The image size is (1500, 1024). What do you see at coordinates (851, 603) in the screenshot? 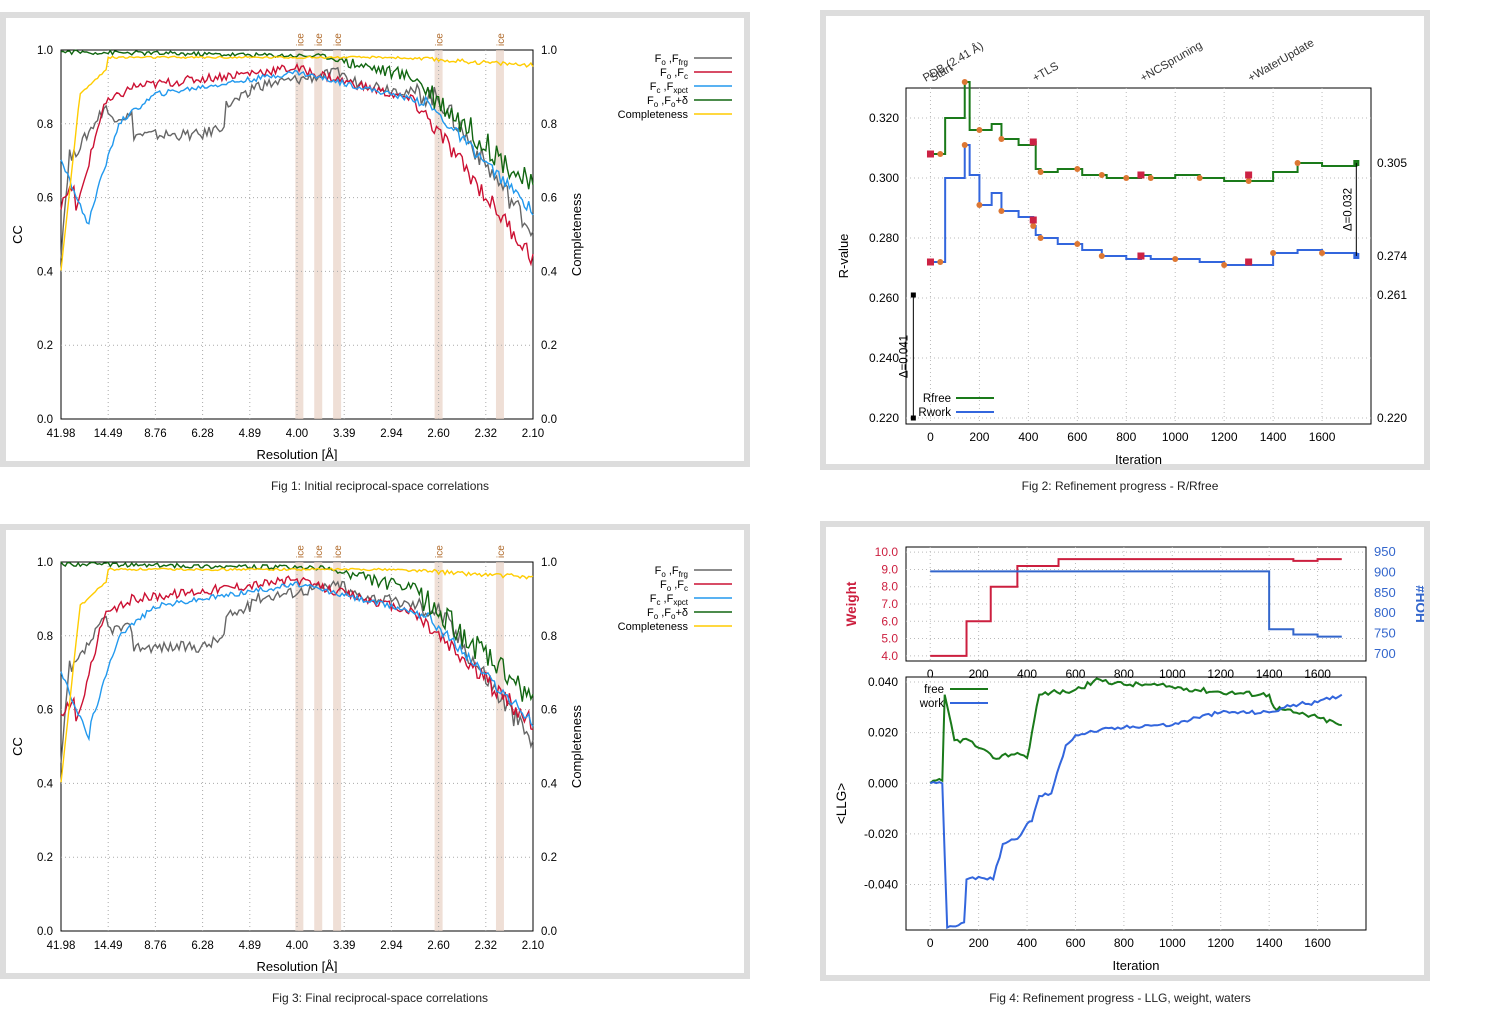
I see `top-y-axis-label: Weight` at bounding box center [851, 603].